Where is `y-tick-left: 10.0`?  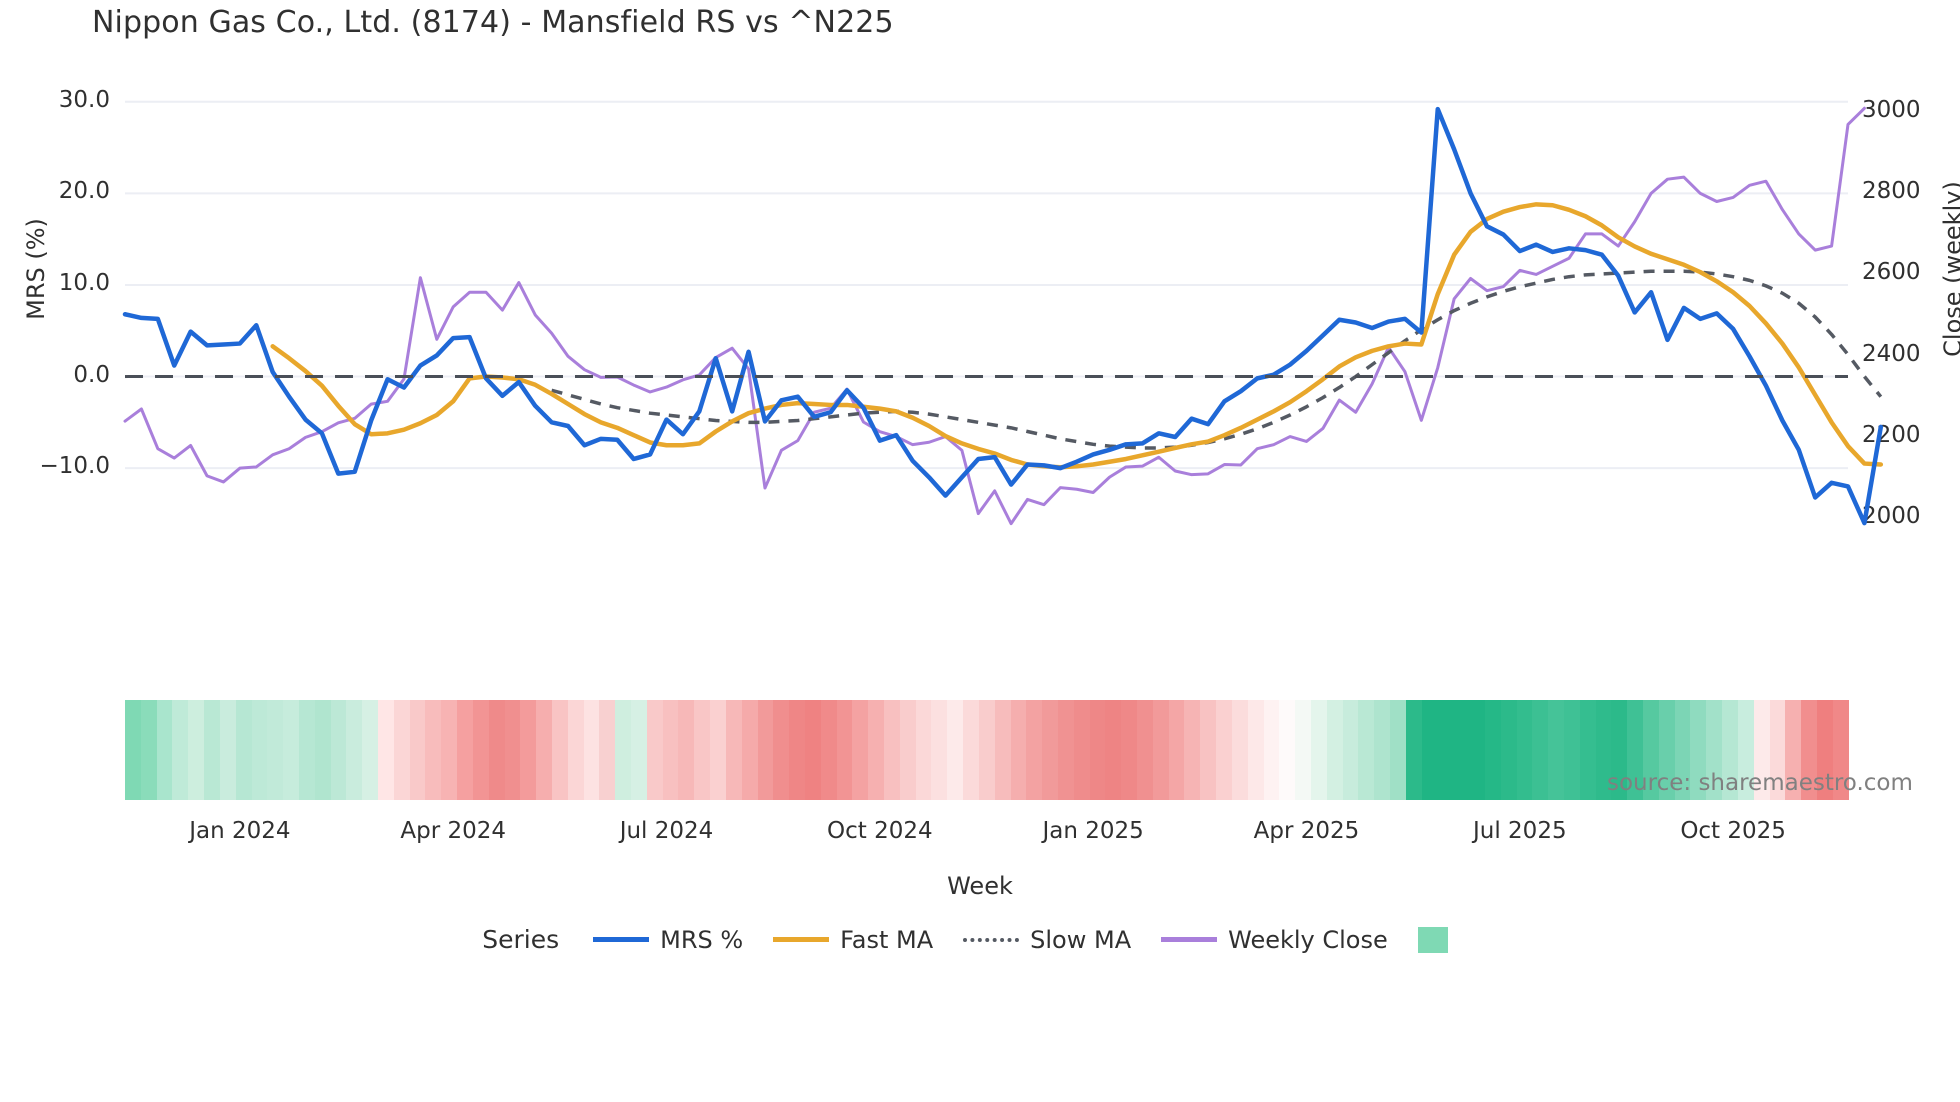 y-tick-left: 10.0 is located at coordinates (84, 282).